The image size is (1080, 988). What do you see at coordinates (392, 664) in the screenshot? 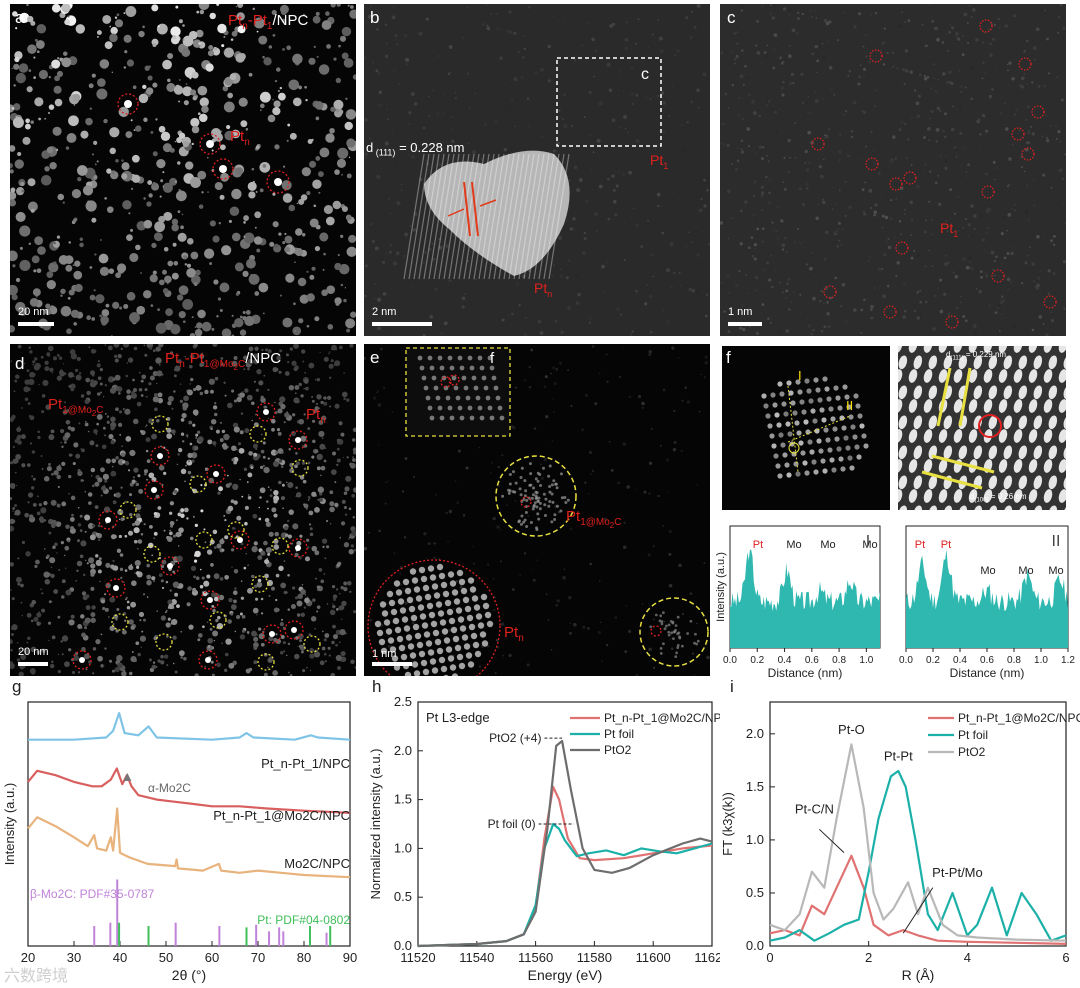
I see `panel-e-scale-bar` at bounding box center [392, 664].